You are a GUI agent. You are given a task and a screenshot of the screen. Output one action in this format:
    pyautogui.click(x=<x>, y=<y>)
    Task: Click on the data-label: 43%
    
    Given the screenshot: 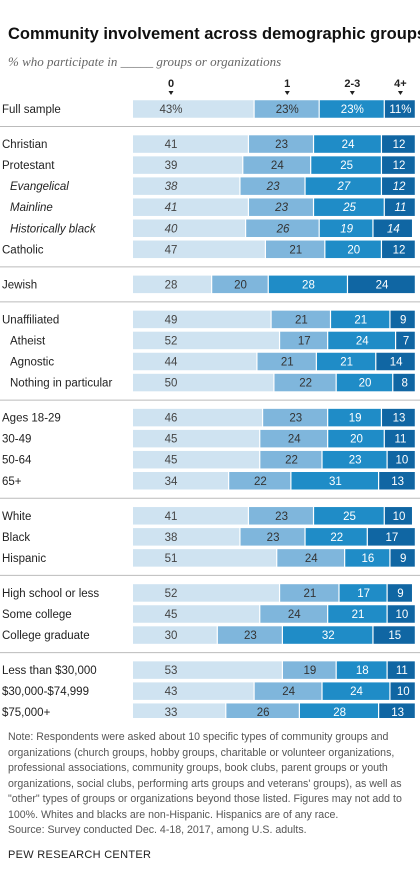 What is the action you would take?
    pyautogui.click(x=170, y=110)
    